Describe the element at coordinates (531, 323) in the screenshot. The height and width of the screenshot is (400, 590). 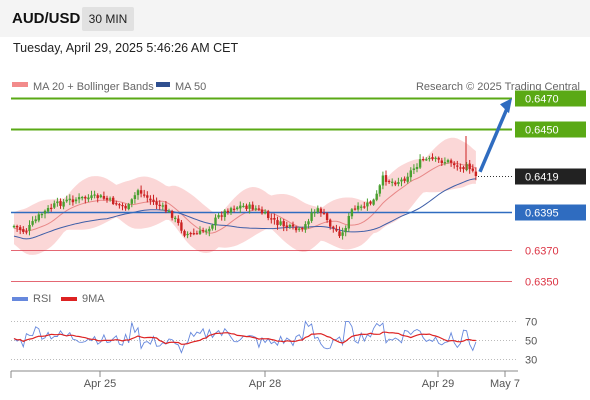
I see `rsi-tick-label: 70` at that location.